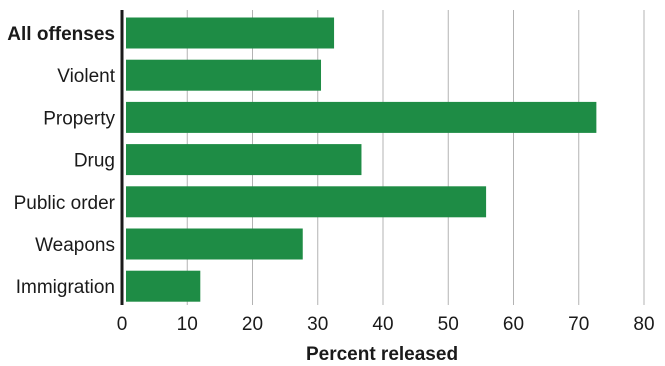  Describe the element at coordinates (79, 118) in the screenshot. I see `category-label-property: Property` at that location.